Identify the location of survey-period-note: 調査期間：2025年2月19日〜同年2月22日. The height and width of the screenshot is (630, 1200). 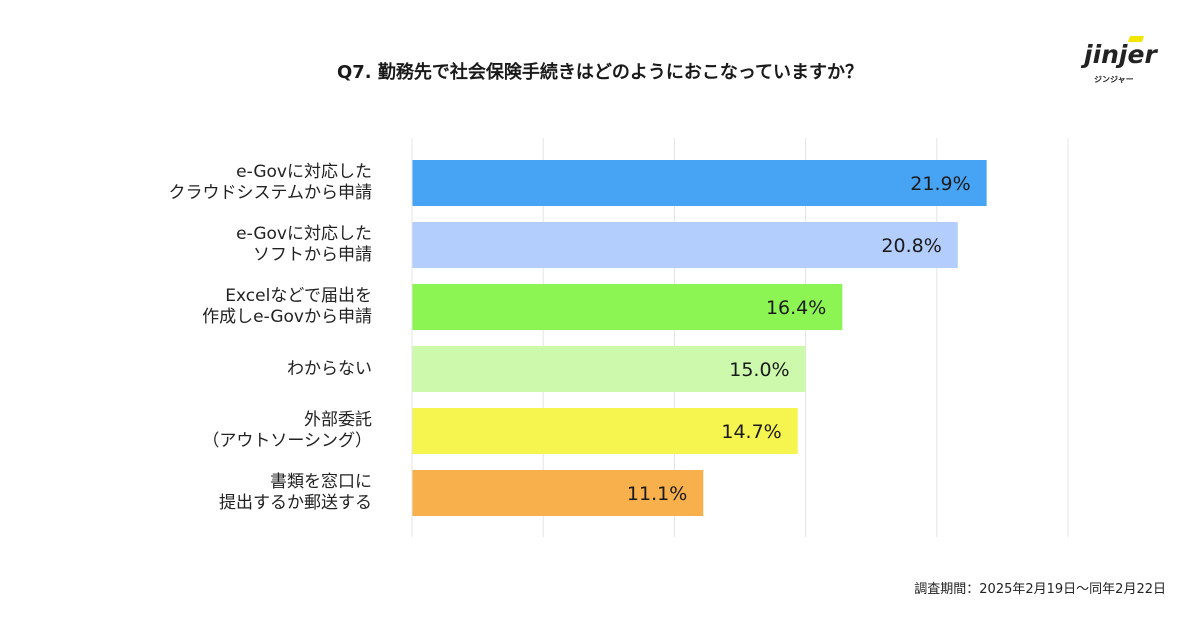
(1040, 589).